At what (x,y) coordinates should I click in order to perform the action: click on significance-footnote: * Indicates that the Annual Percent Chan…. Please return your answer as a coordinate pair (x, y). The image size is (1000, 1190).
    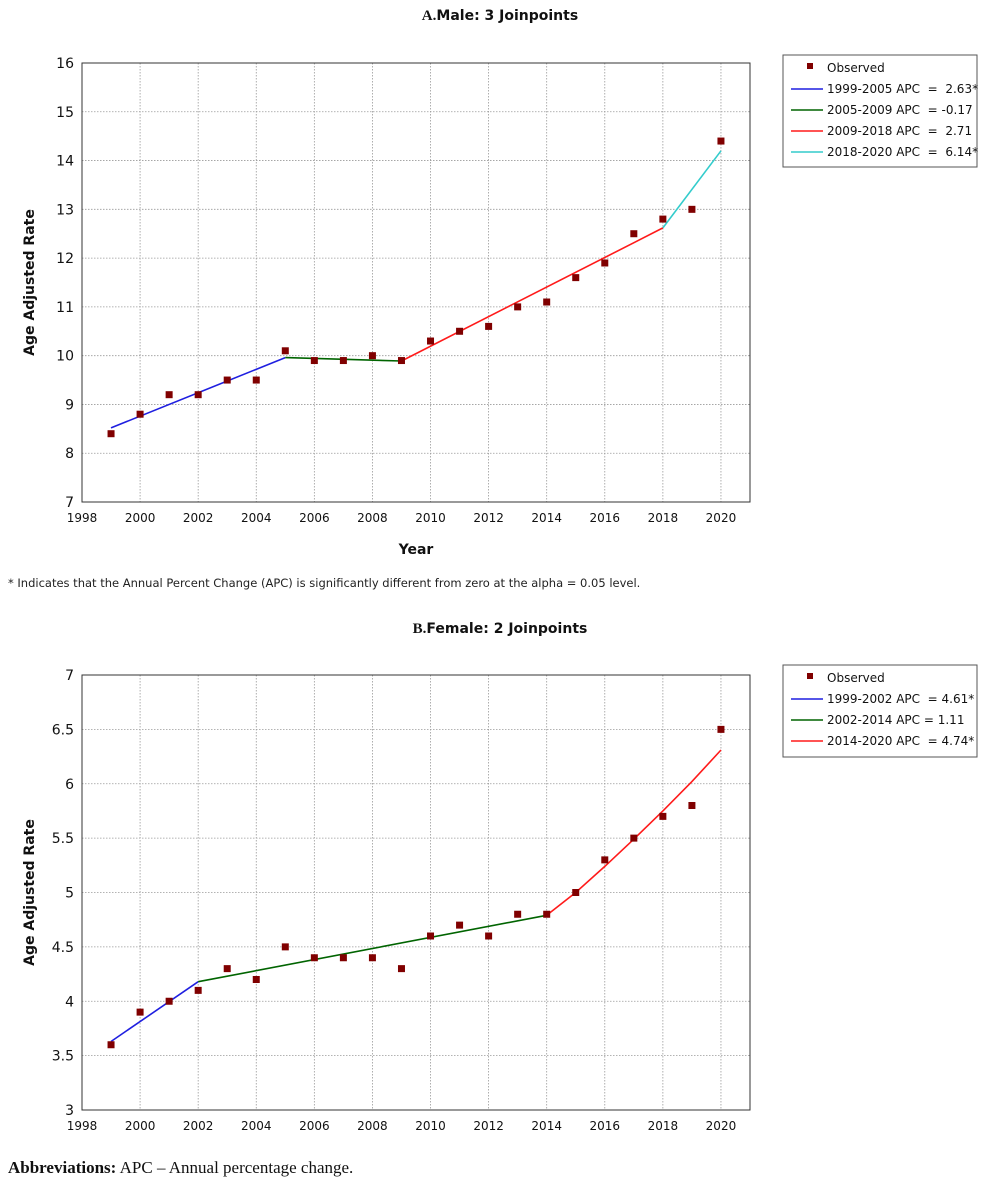
    Looking at the image, I should click on (324, 583).